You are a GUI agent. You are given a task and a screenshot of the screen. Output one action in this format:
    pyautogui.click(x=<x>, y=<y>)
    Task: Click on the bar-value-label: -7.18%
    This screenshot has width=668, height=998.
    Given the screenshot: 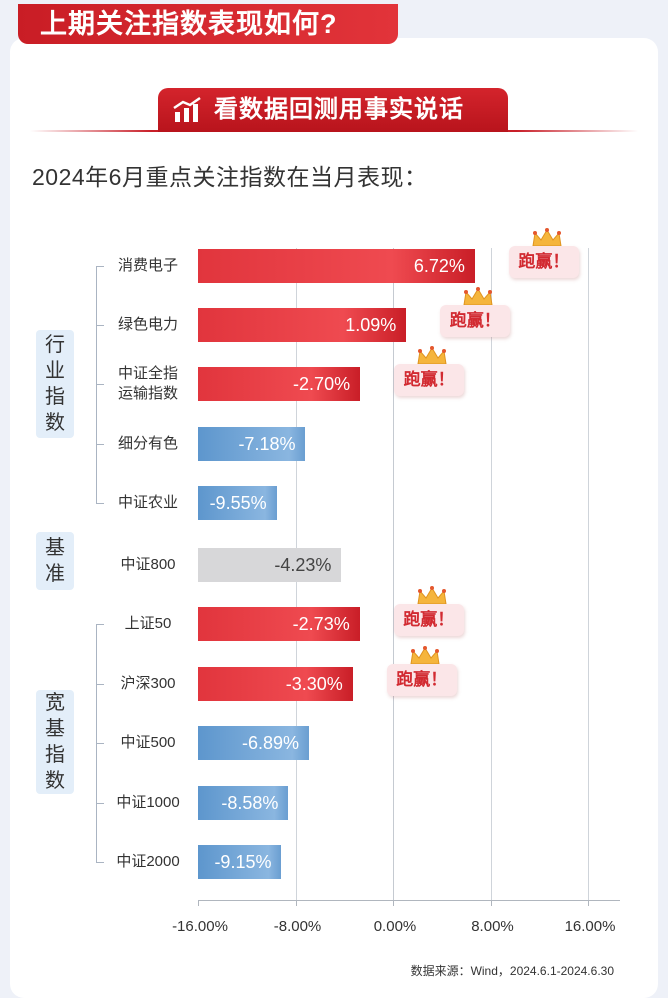 What is the action you would take?
    pyautogui.click(x=267, y=444)
    